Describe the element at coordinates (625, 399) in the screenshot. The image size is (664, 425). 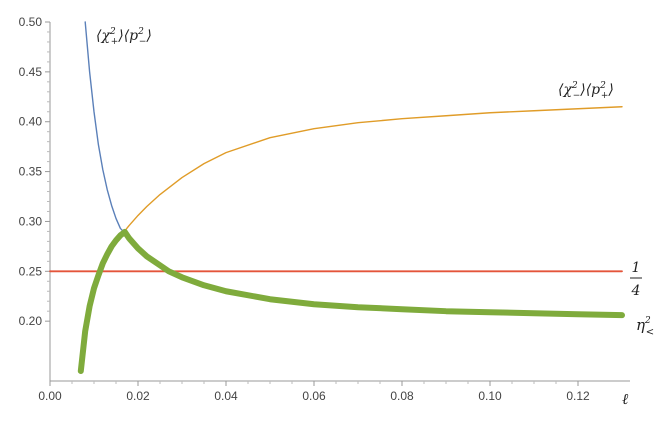
I see `x-axis-label: ℓ` at that location.